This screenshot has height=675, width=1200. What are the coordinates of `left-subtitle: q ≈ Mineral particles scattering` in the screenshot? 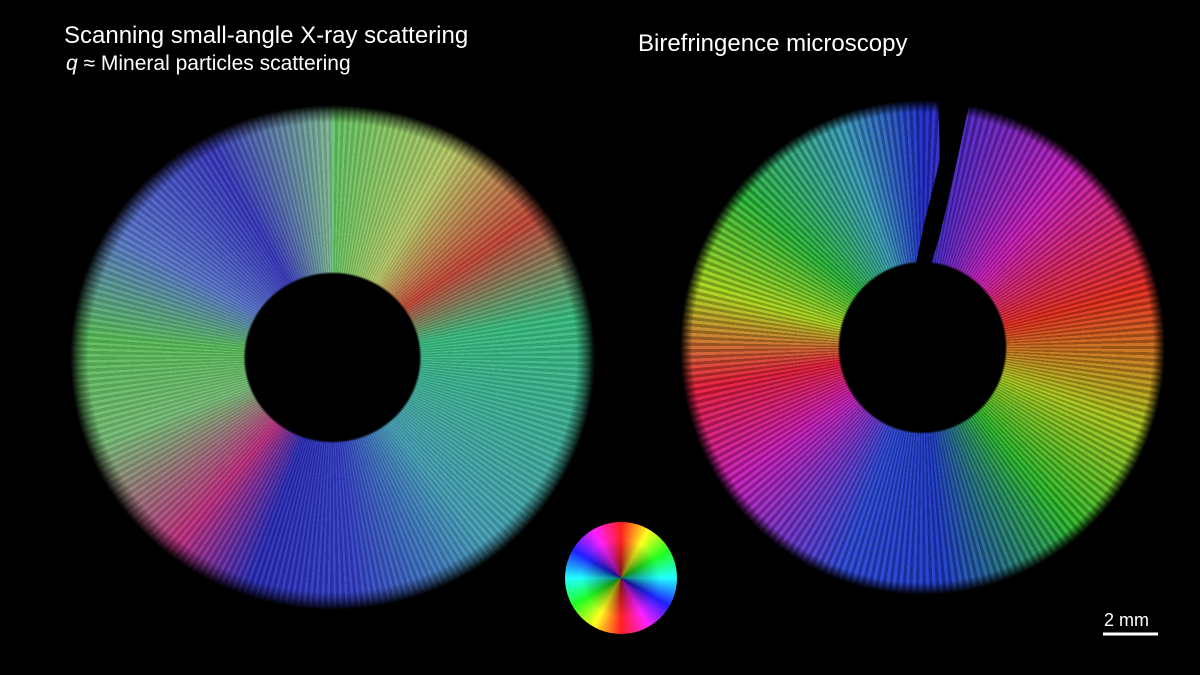 It's located at (208, 64).